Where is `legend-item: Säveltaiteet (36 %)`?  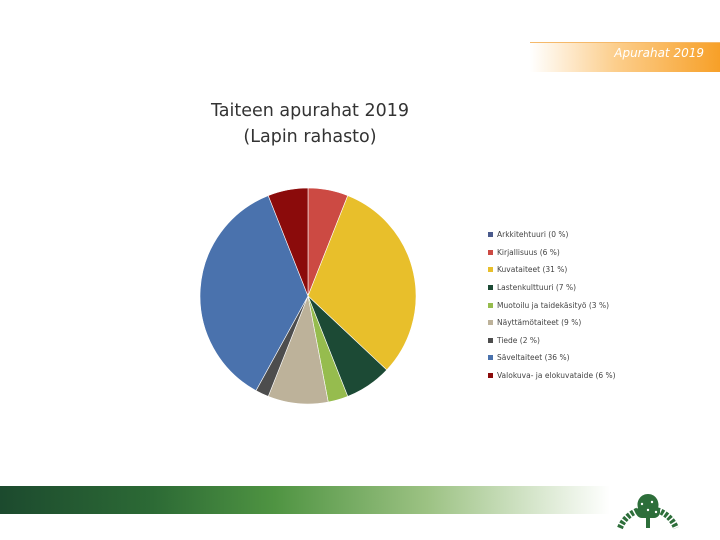
legend-item: Säveltaiteet (36 %) is located at coordinates (552, 358).